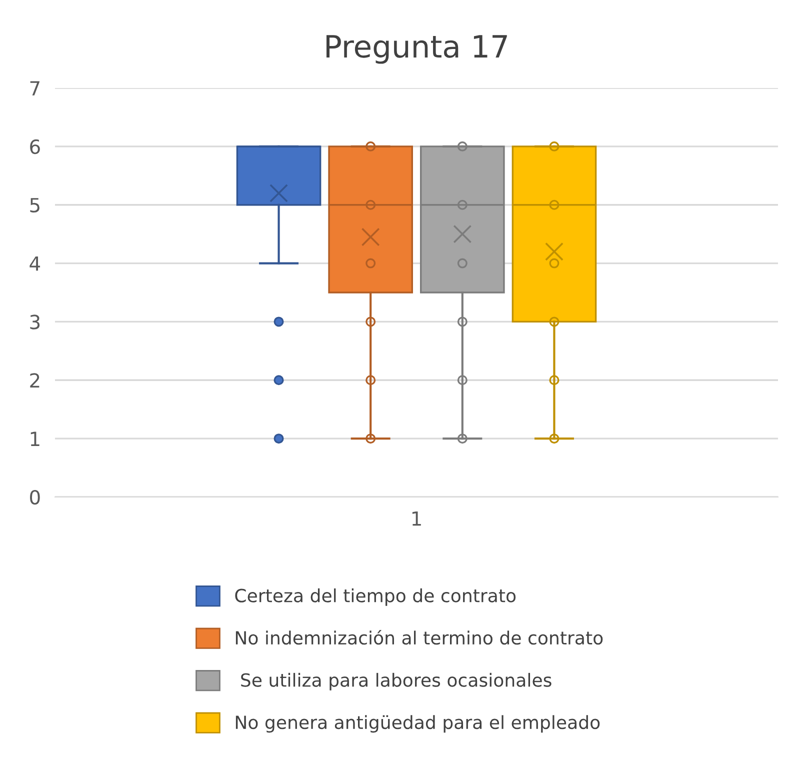 The height and width of the screenshot is (776, 788). What do you see at coordinates (35, 88) in the screenshot?
I see `y-tick-label: 7` at bounding box center [35, 88].